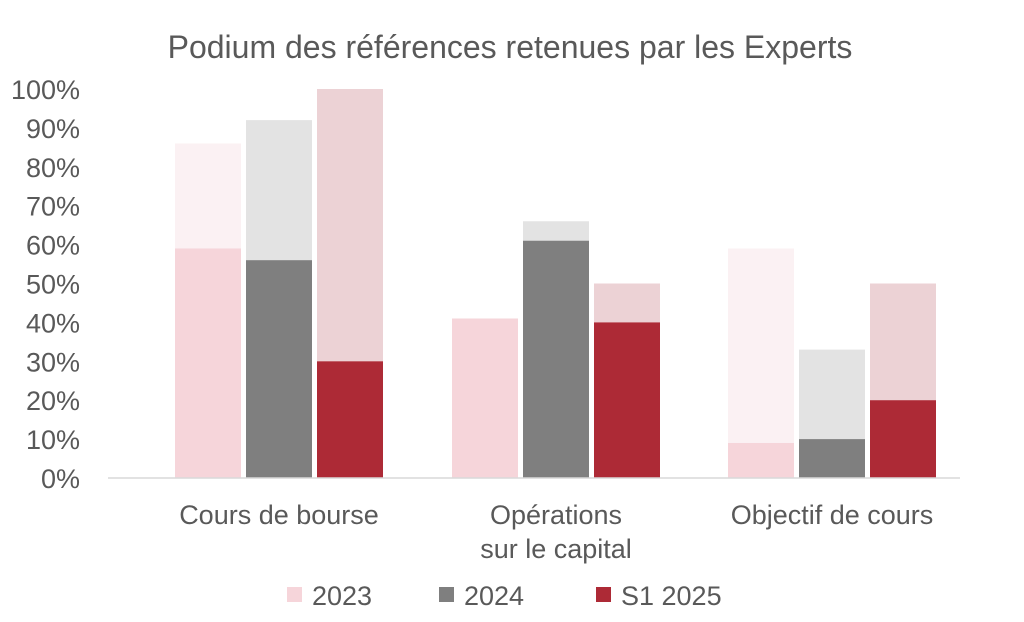 This screenshot has height=622, width=1024. What do you see at coordinates (53, 285) in the screenshot?
I see `y-tick-label: 50%` at bounding box center [53, 285].